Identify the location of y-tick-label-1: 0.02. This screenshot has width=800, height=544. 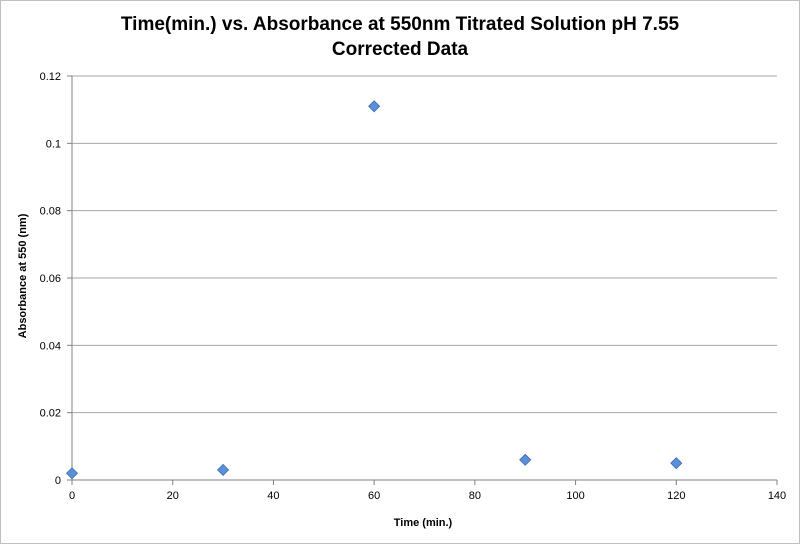
(50, 414).